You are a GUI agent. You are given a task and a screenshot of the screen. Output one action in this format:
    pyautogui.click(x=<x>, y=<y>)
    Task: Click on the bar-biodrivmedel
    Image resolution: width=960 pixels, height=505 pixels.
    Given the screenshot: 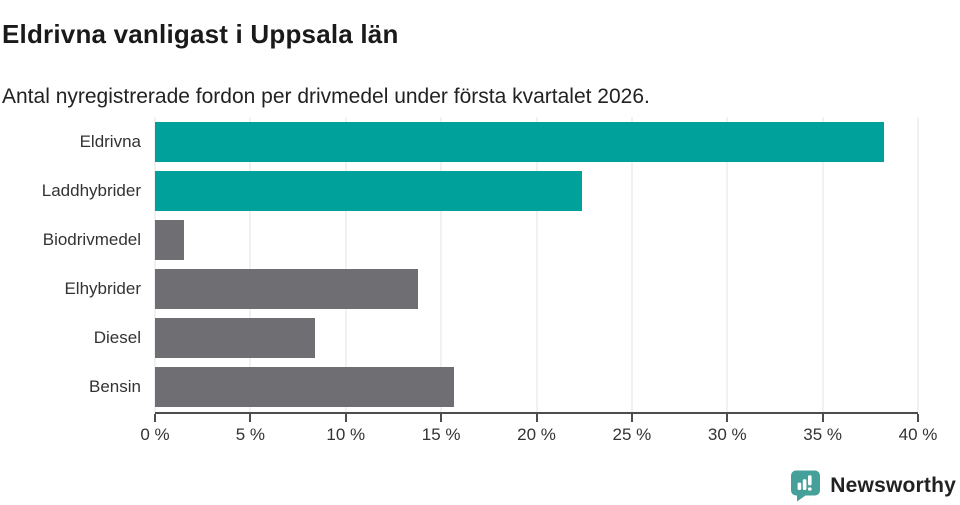 What is the action you would take?
    pyautogui.click(x=169, y=239)
    